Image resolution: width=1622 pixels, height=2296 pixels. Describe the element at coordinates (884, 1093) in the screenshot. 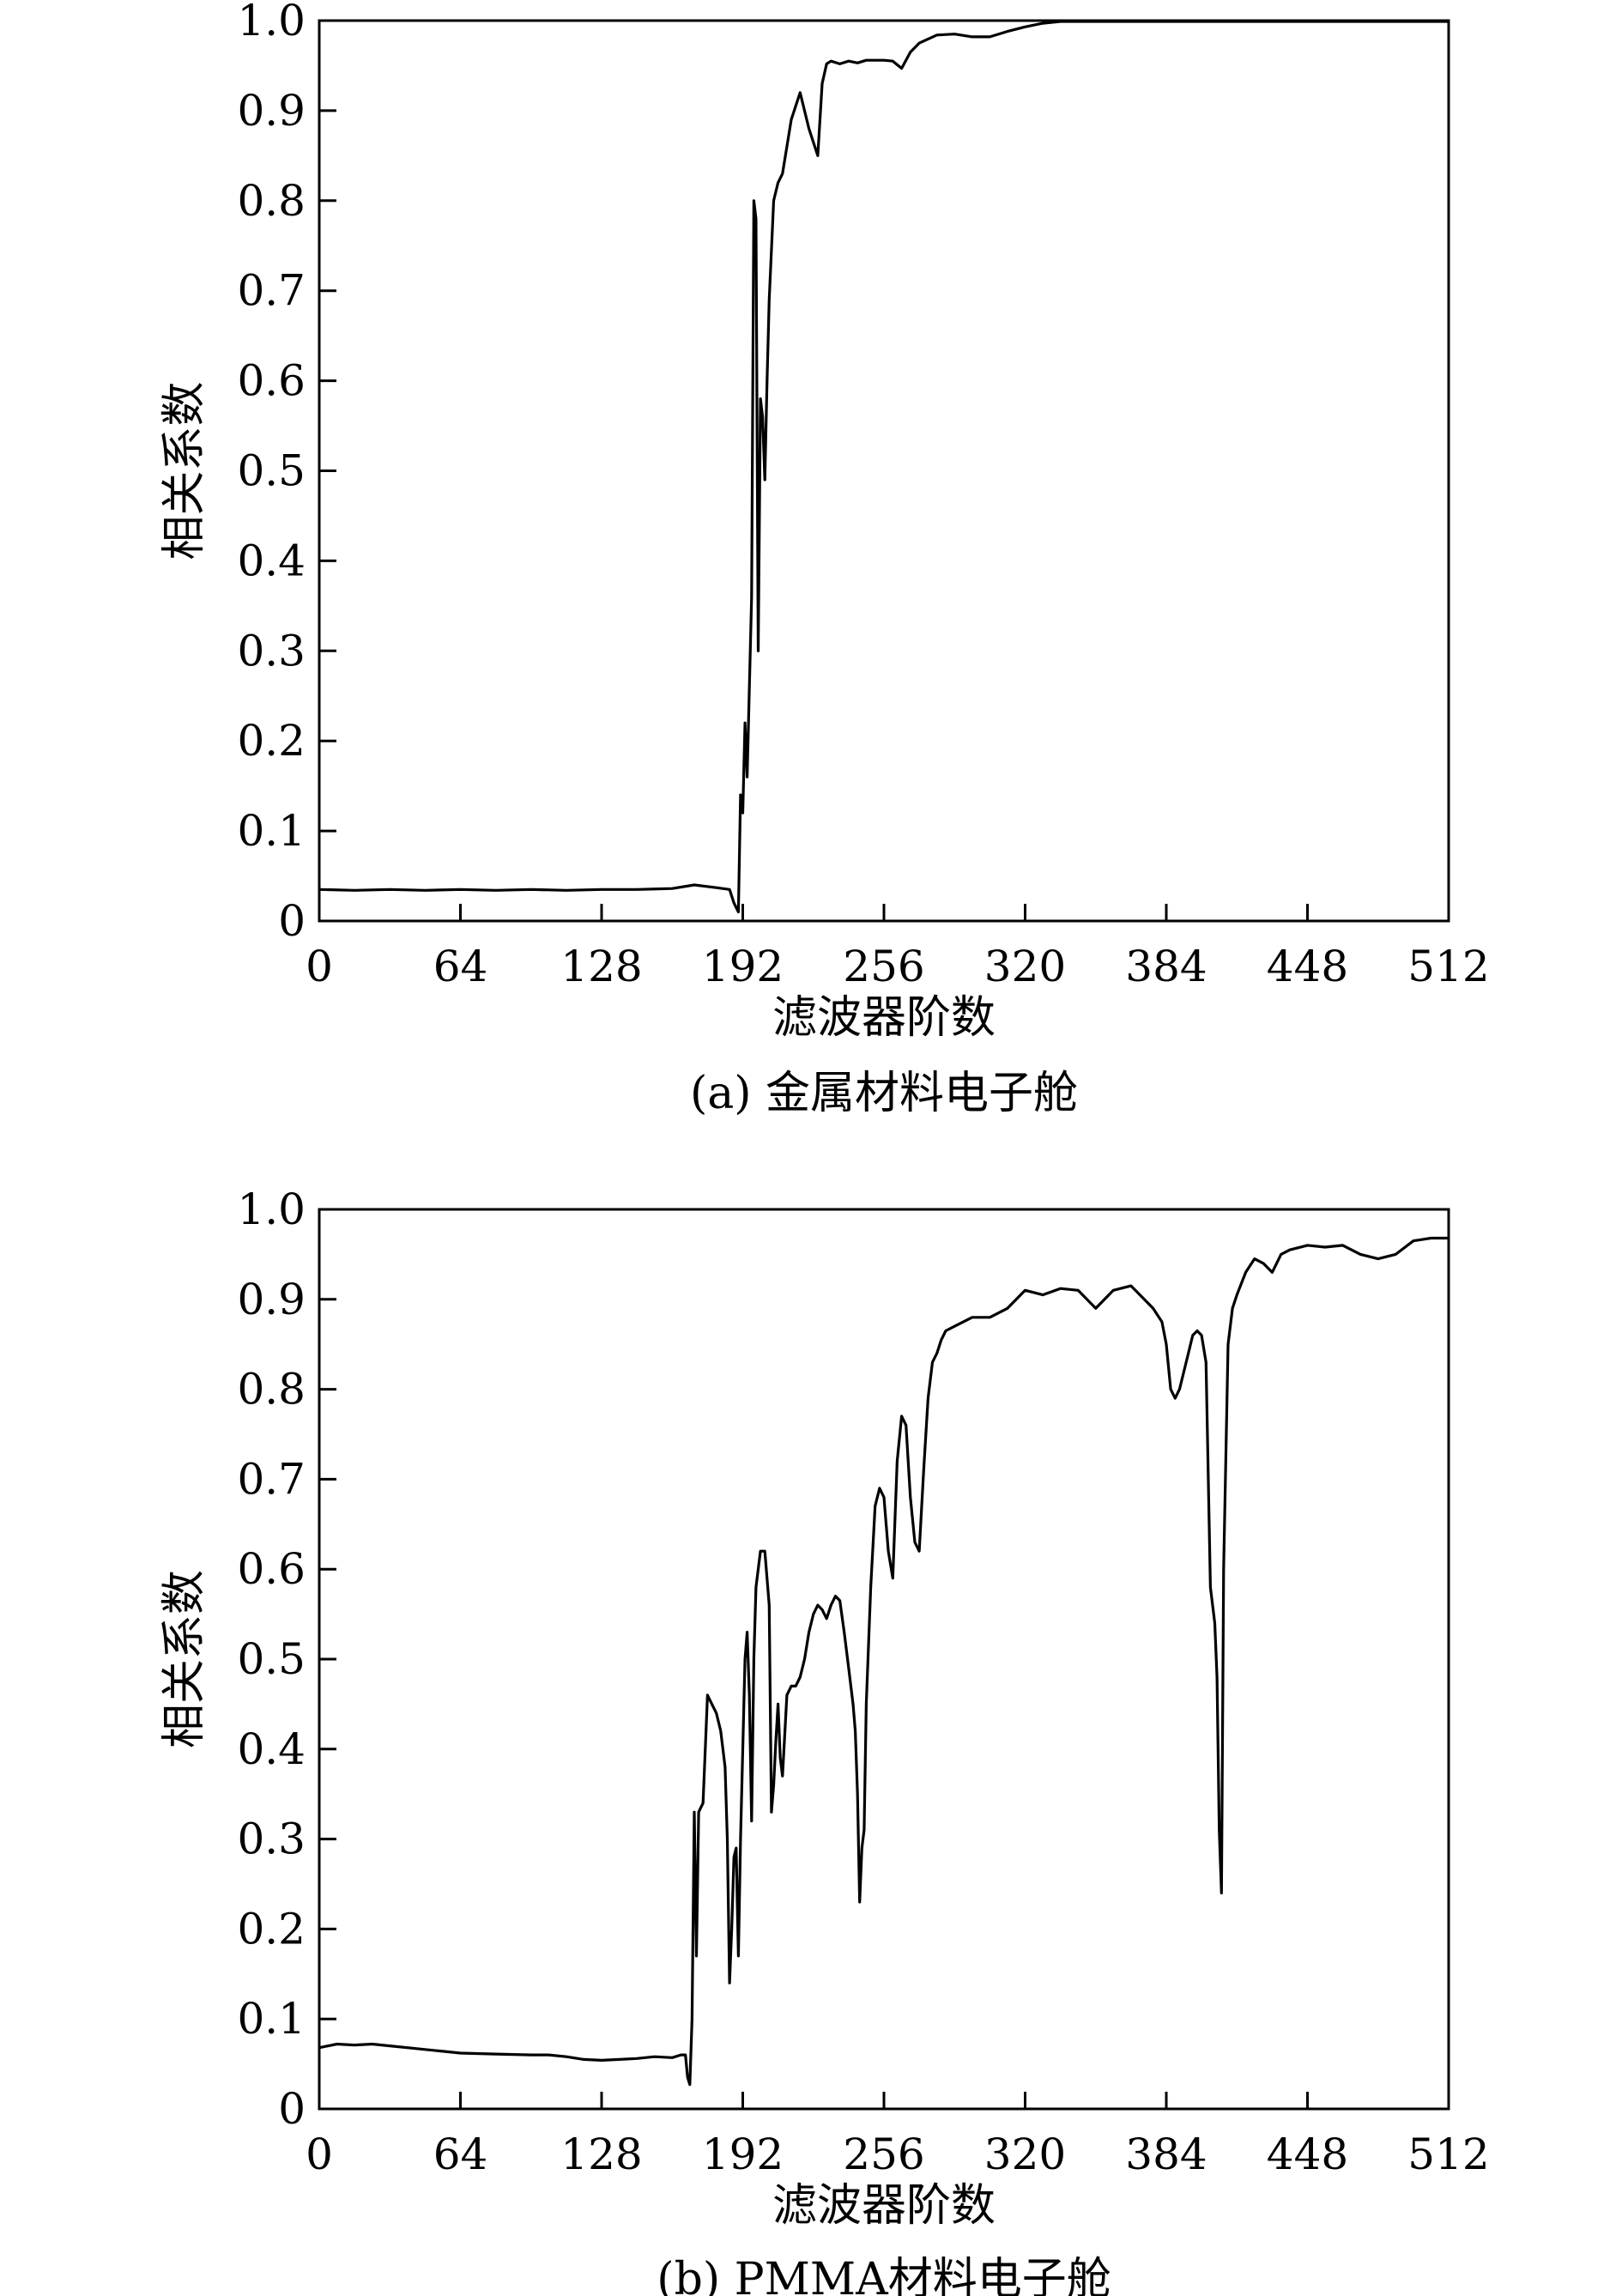

I see `chart-caption: (a) 金属材料电子舱` at that location.